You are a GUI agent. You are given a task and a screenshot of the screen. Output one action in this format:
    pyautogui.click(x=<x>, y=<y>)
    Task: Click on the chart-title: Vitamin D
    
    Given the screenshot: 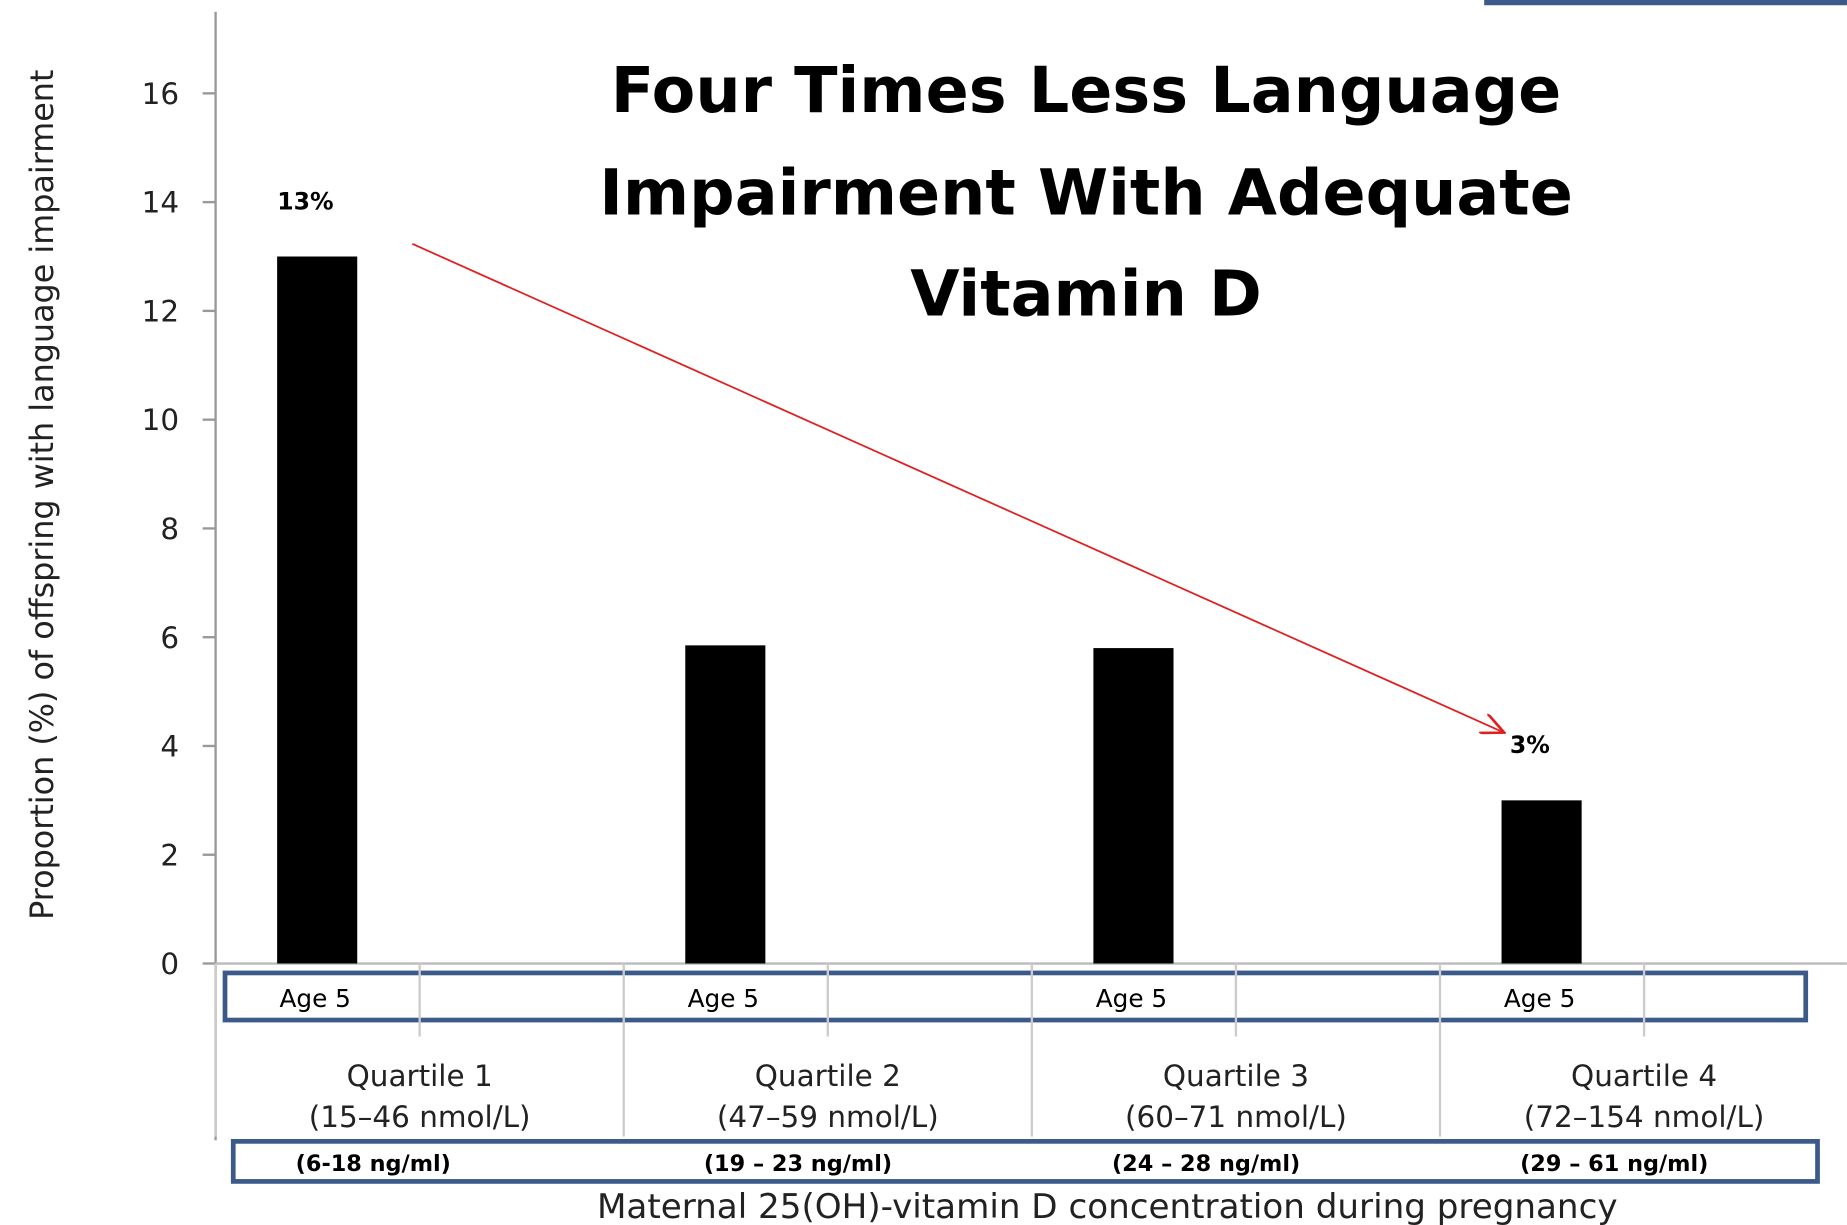 What is the action you would take?
    pyautogui.click(x=1085, y=294)
    